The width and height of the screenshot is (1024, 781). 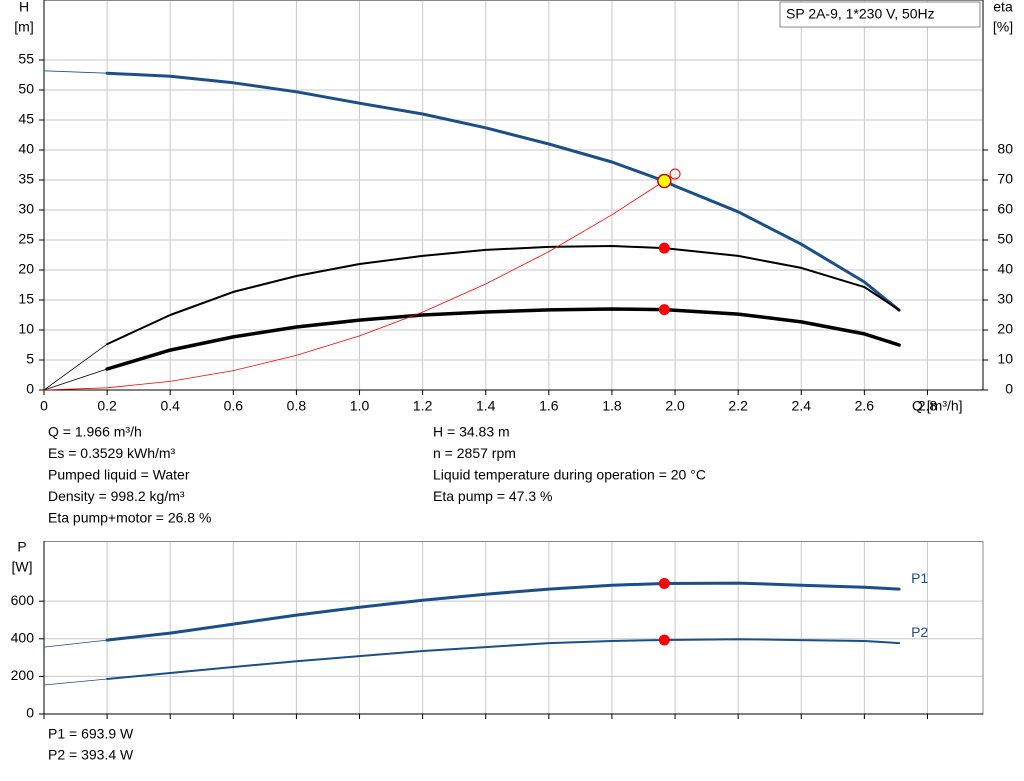 I want to click on title-box, so click(x=880, y=14).